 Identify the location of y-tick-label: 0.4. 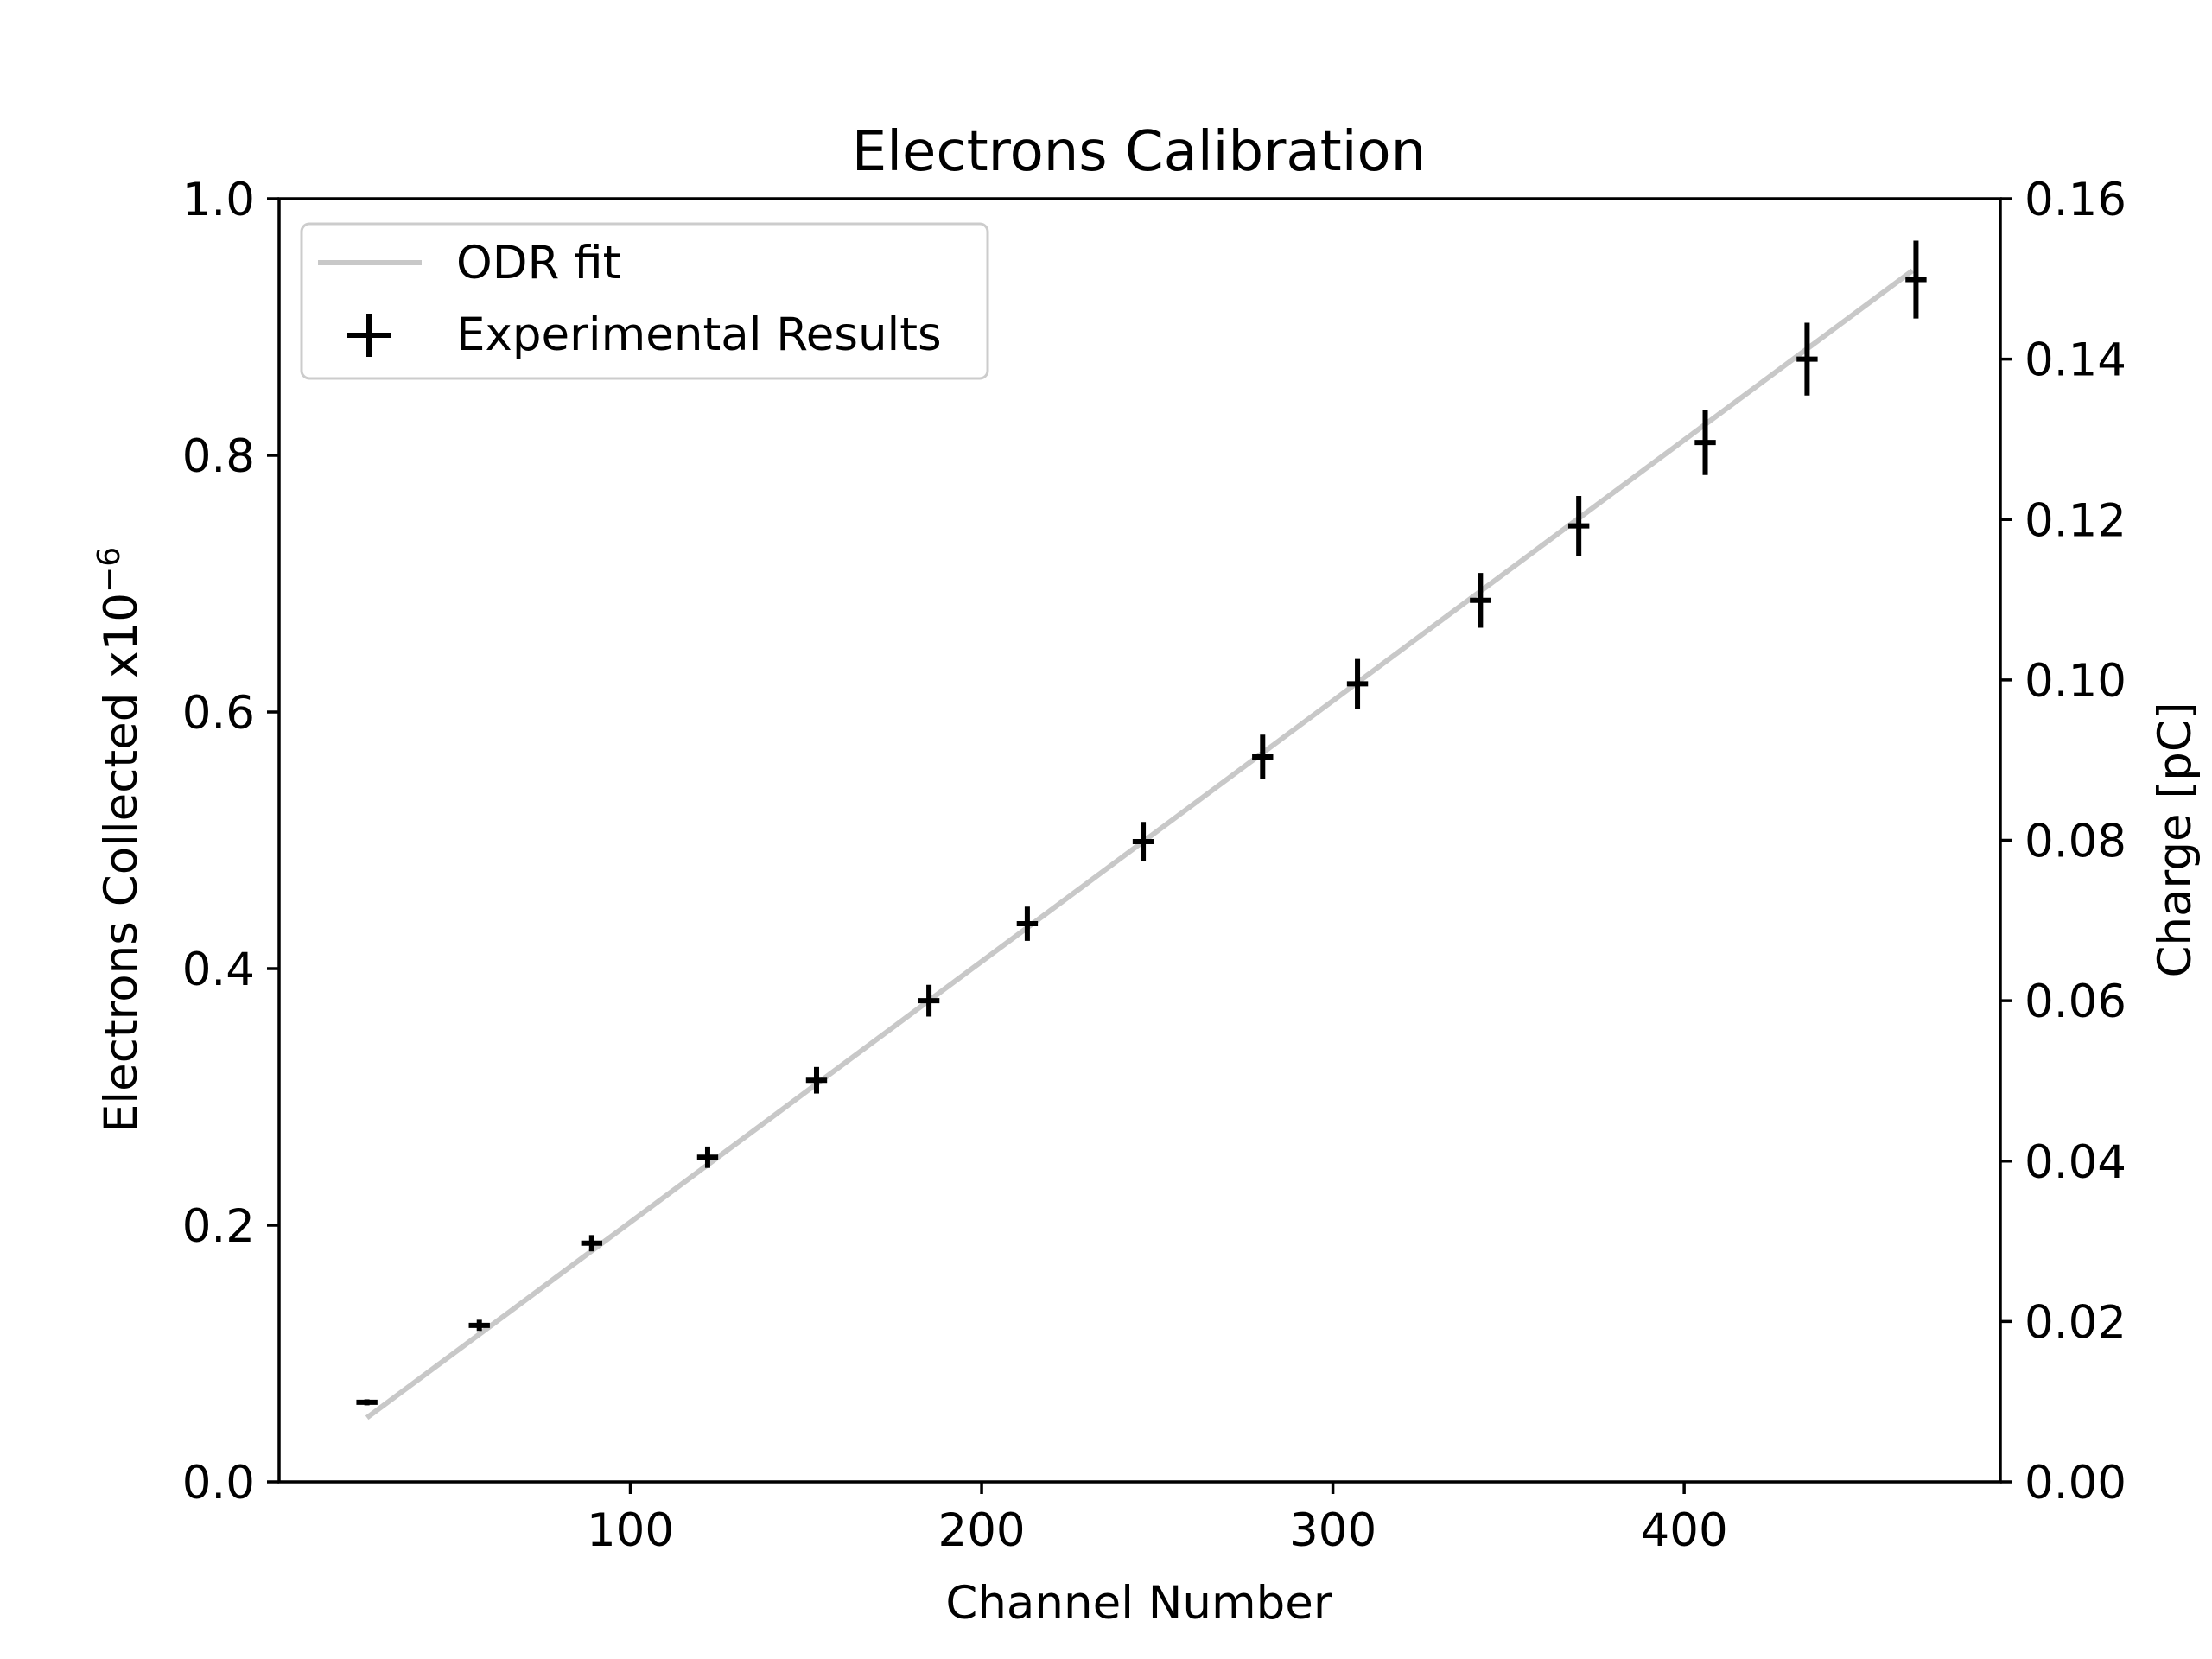
(218, 970).